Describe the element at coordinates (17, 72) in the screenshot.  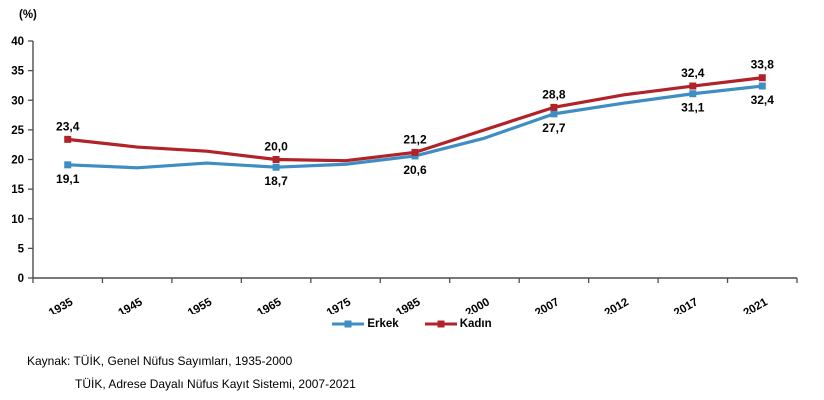
I see `y-axis-tick-label: 35` at that location.